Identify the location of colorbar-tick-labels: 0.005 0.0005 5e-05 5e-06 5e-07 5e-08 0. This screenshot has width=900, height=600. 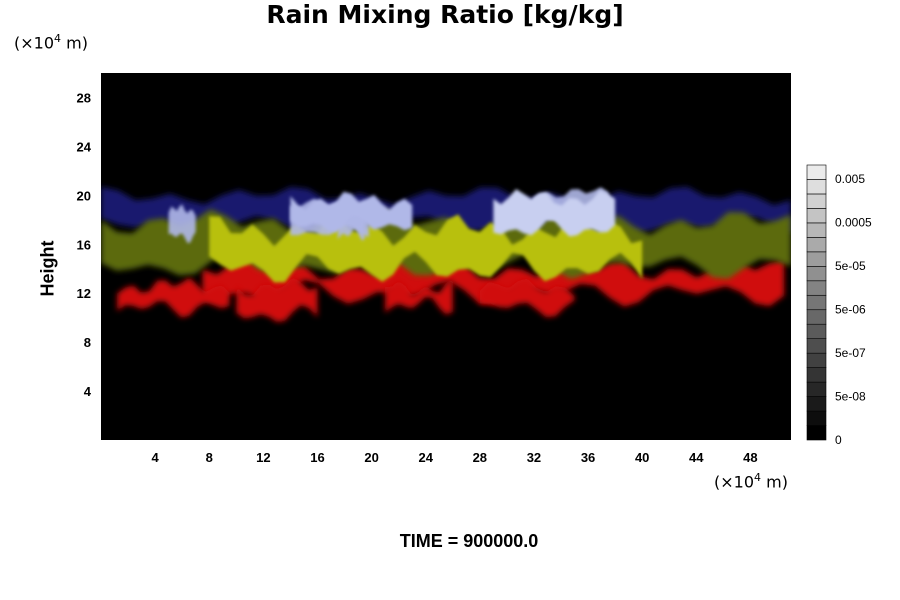
(853, 309).